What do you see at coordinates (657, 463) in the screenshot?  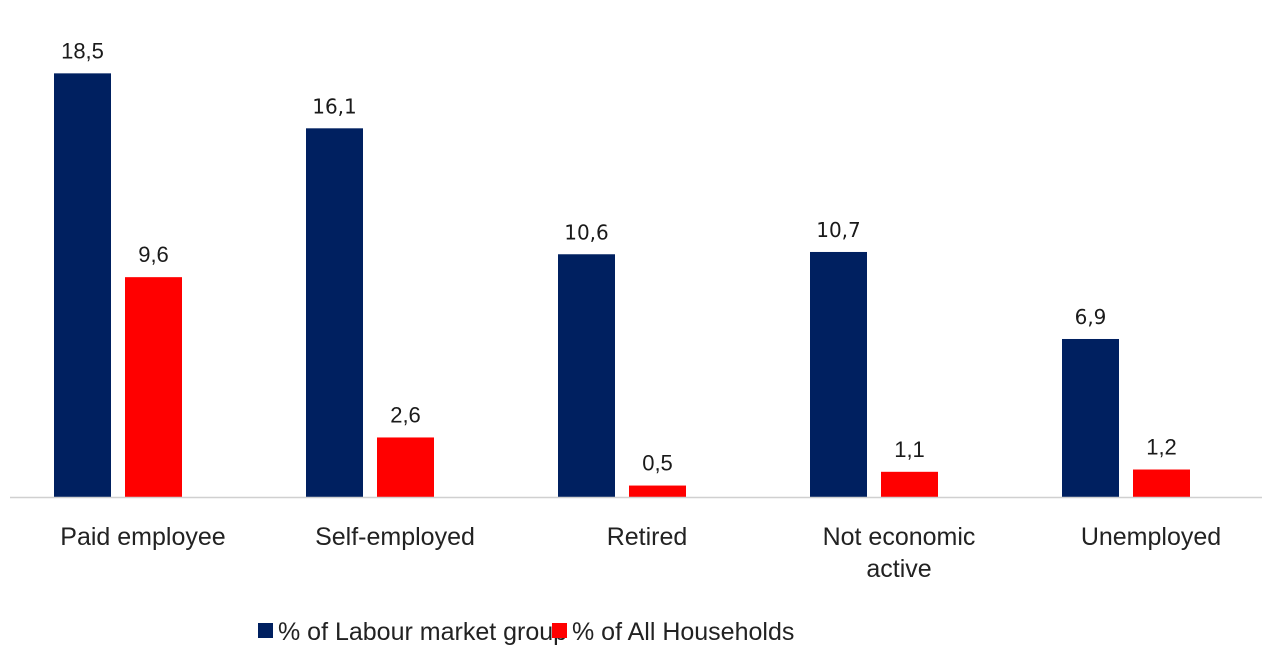 I see `data-label: 0,5` at bounding box center [657, 463].